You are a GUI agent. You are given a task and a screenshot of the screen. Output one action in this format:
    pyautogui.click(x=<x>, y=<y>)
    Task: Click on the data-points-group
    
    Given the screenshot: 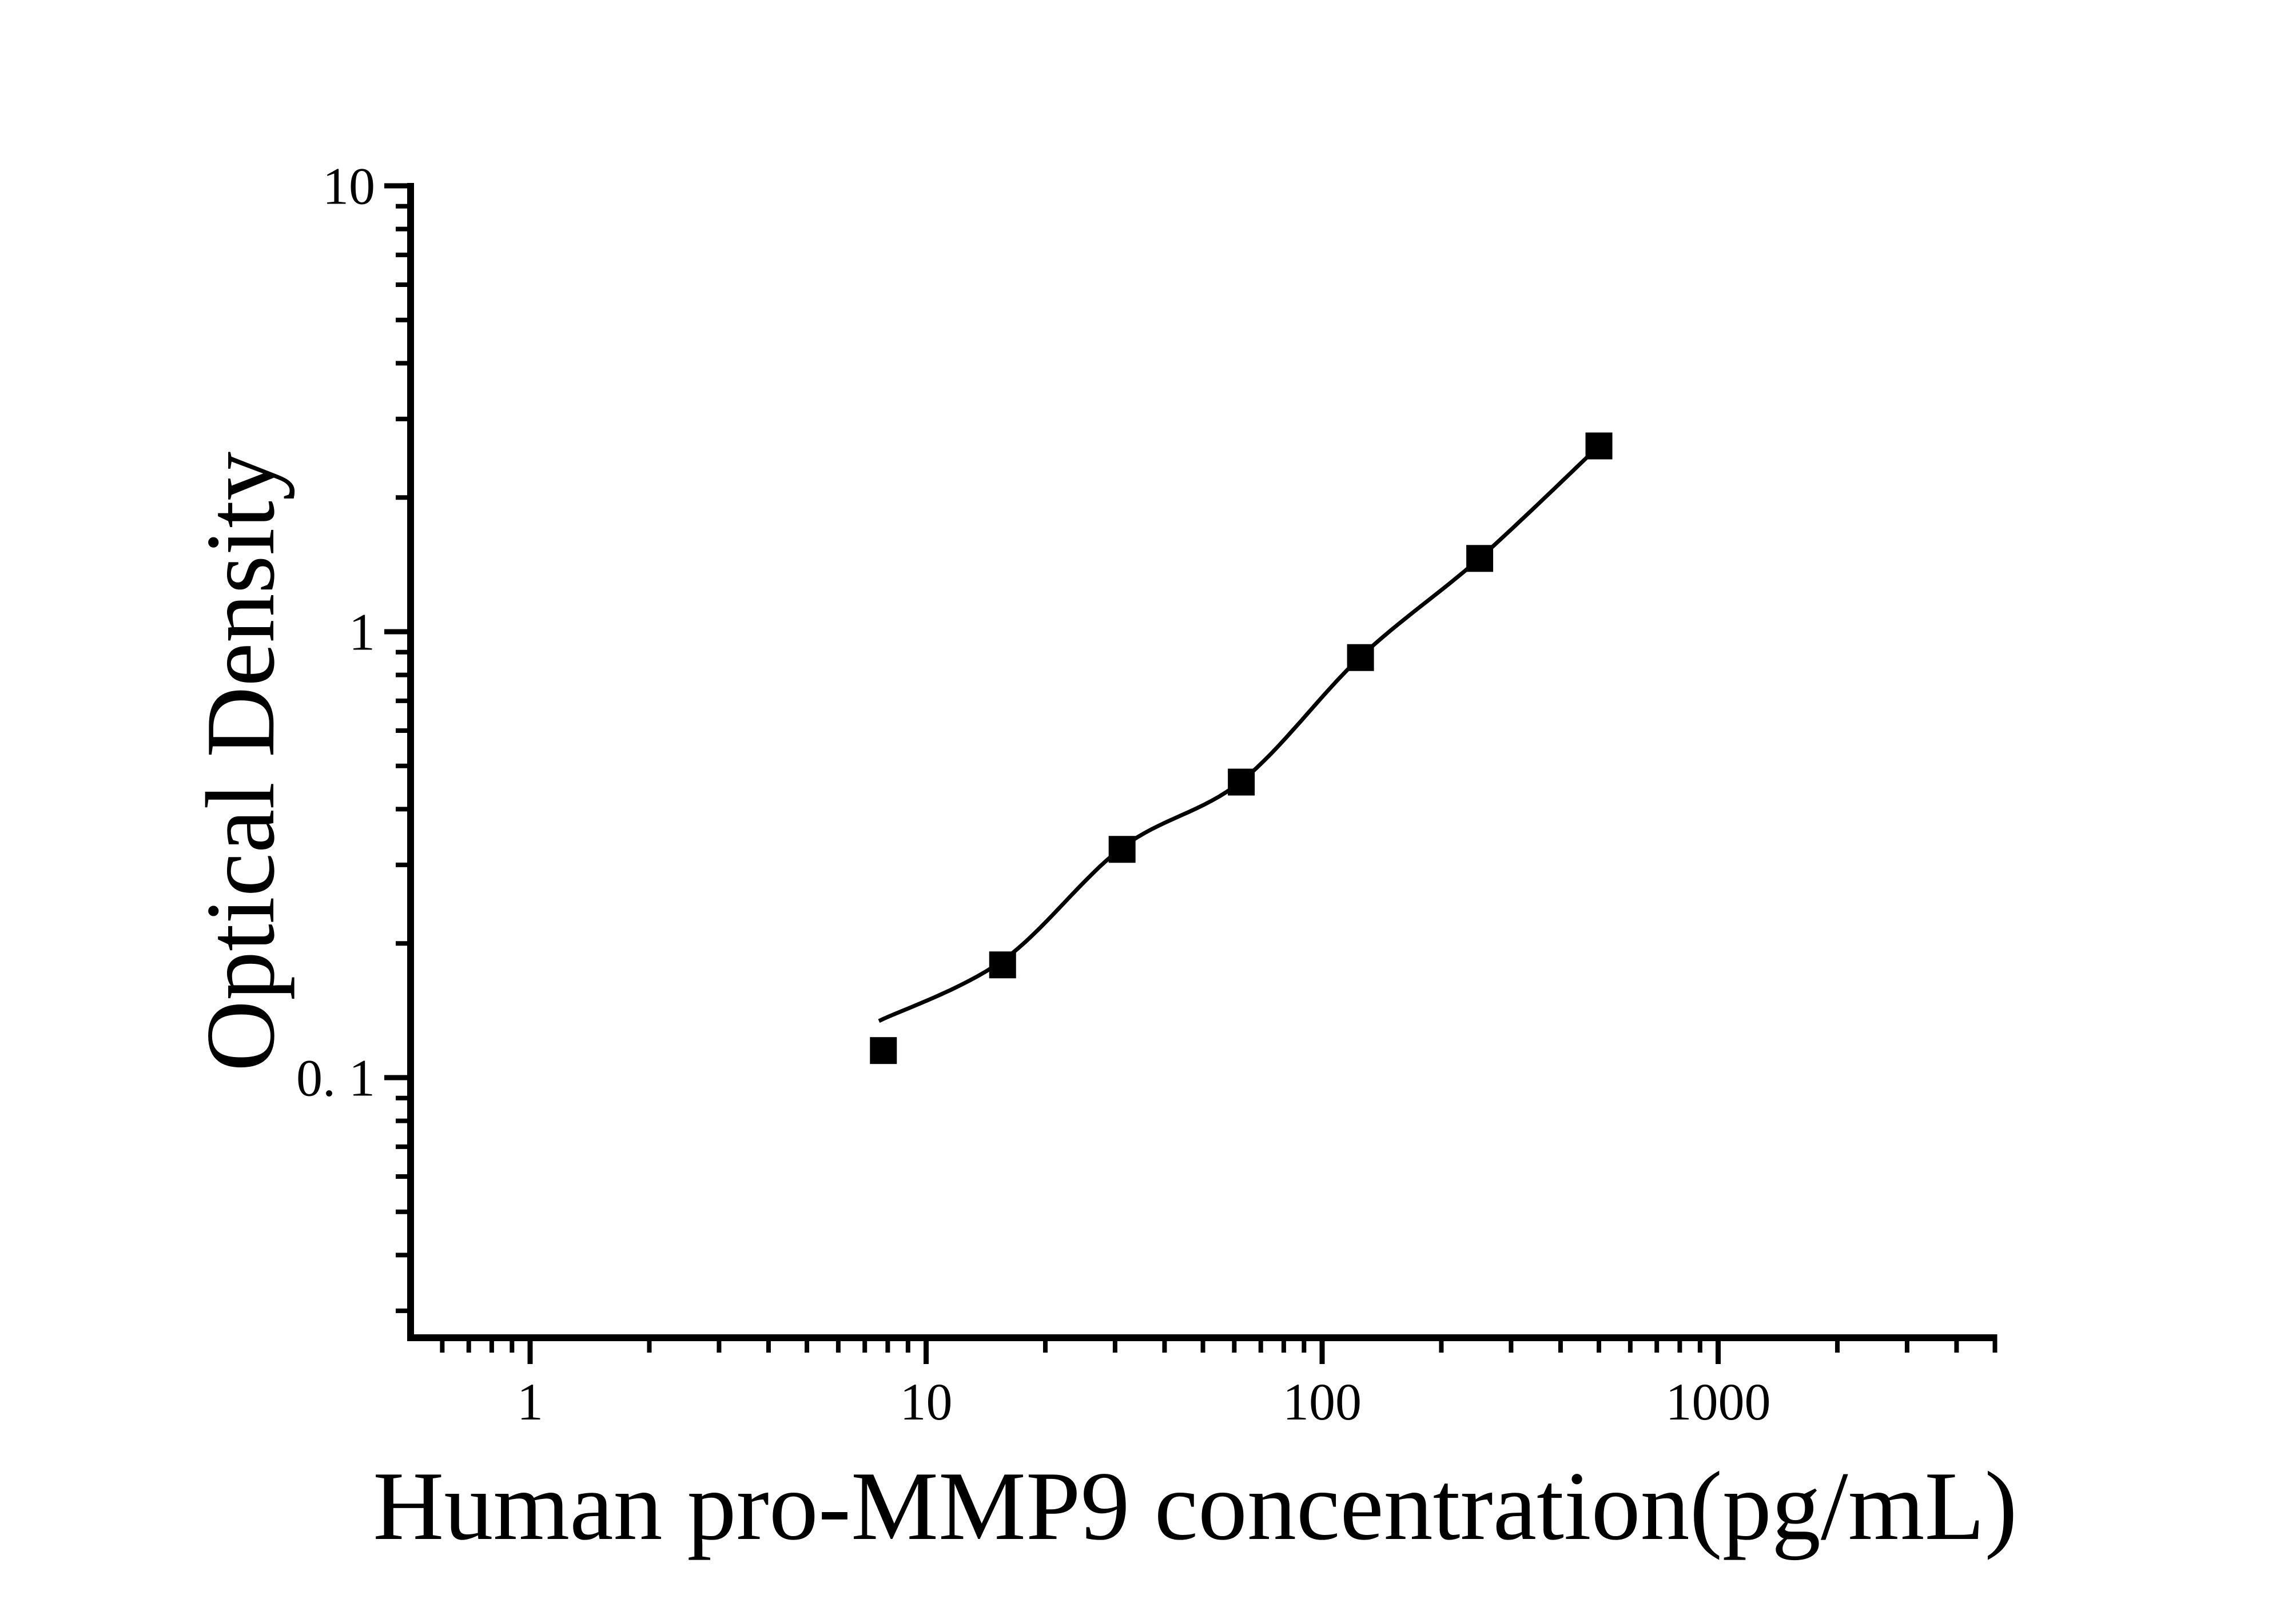 What is the action you would take?
    pyautogui.click(x=1242, y=748)
    